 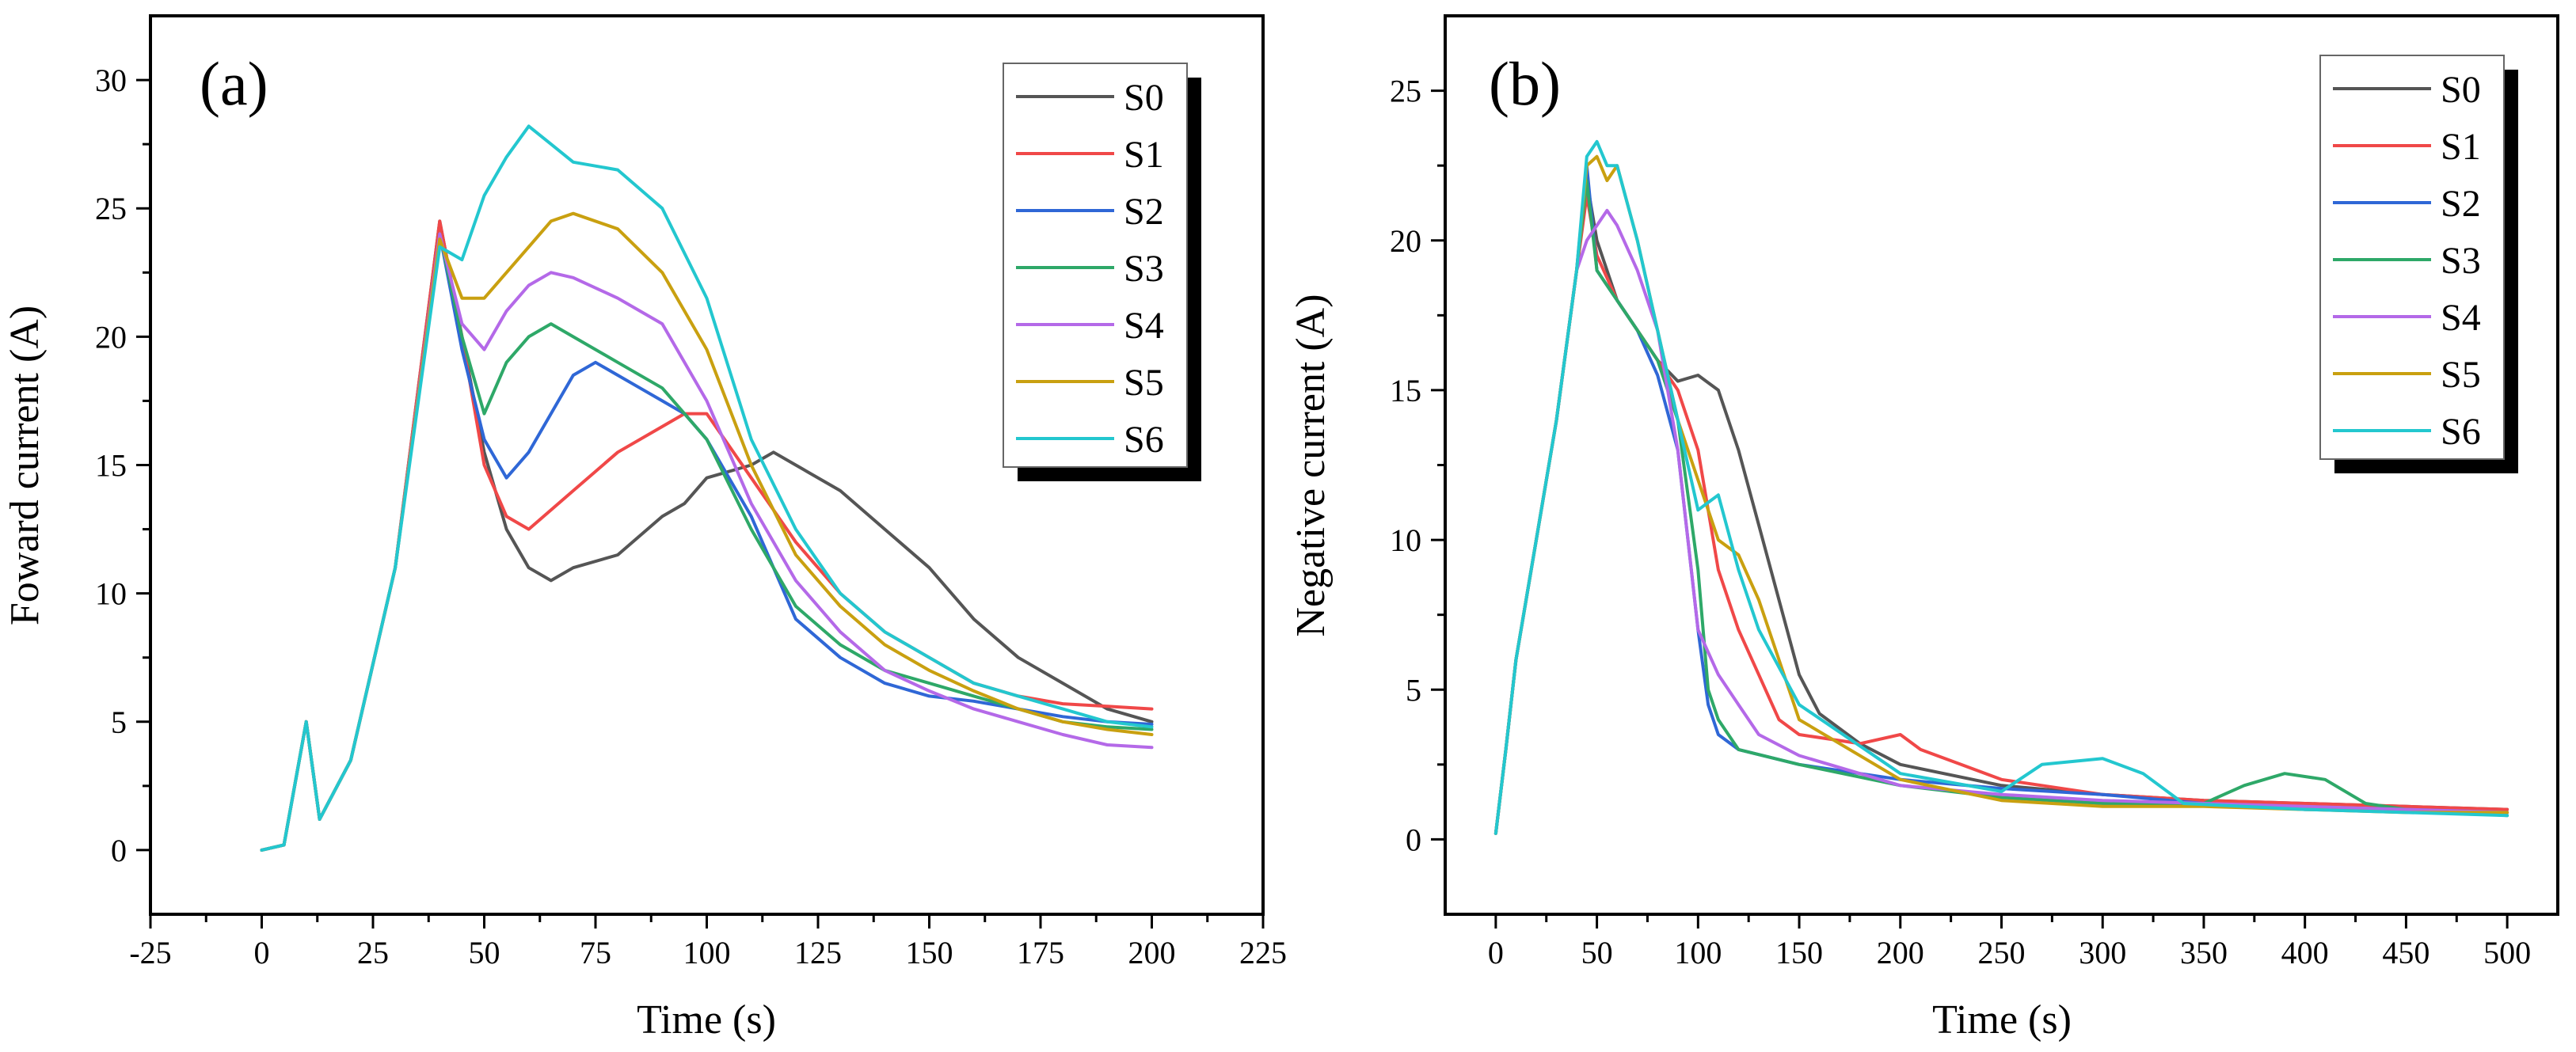 I want to click on panel-a-legend-box, so click(x=1095, y=266).